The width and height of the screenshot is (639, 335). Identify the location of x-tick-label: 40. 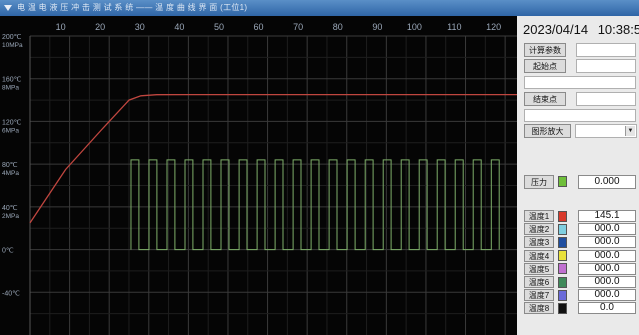
(179, 27).